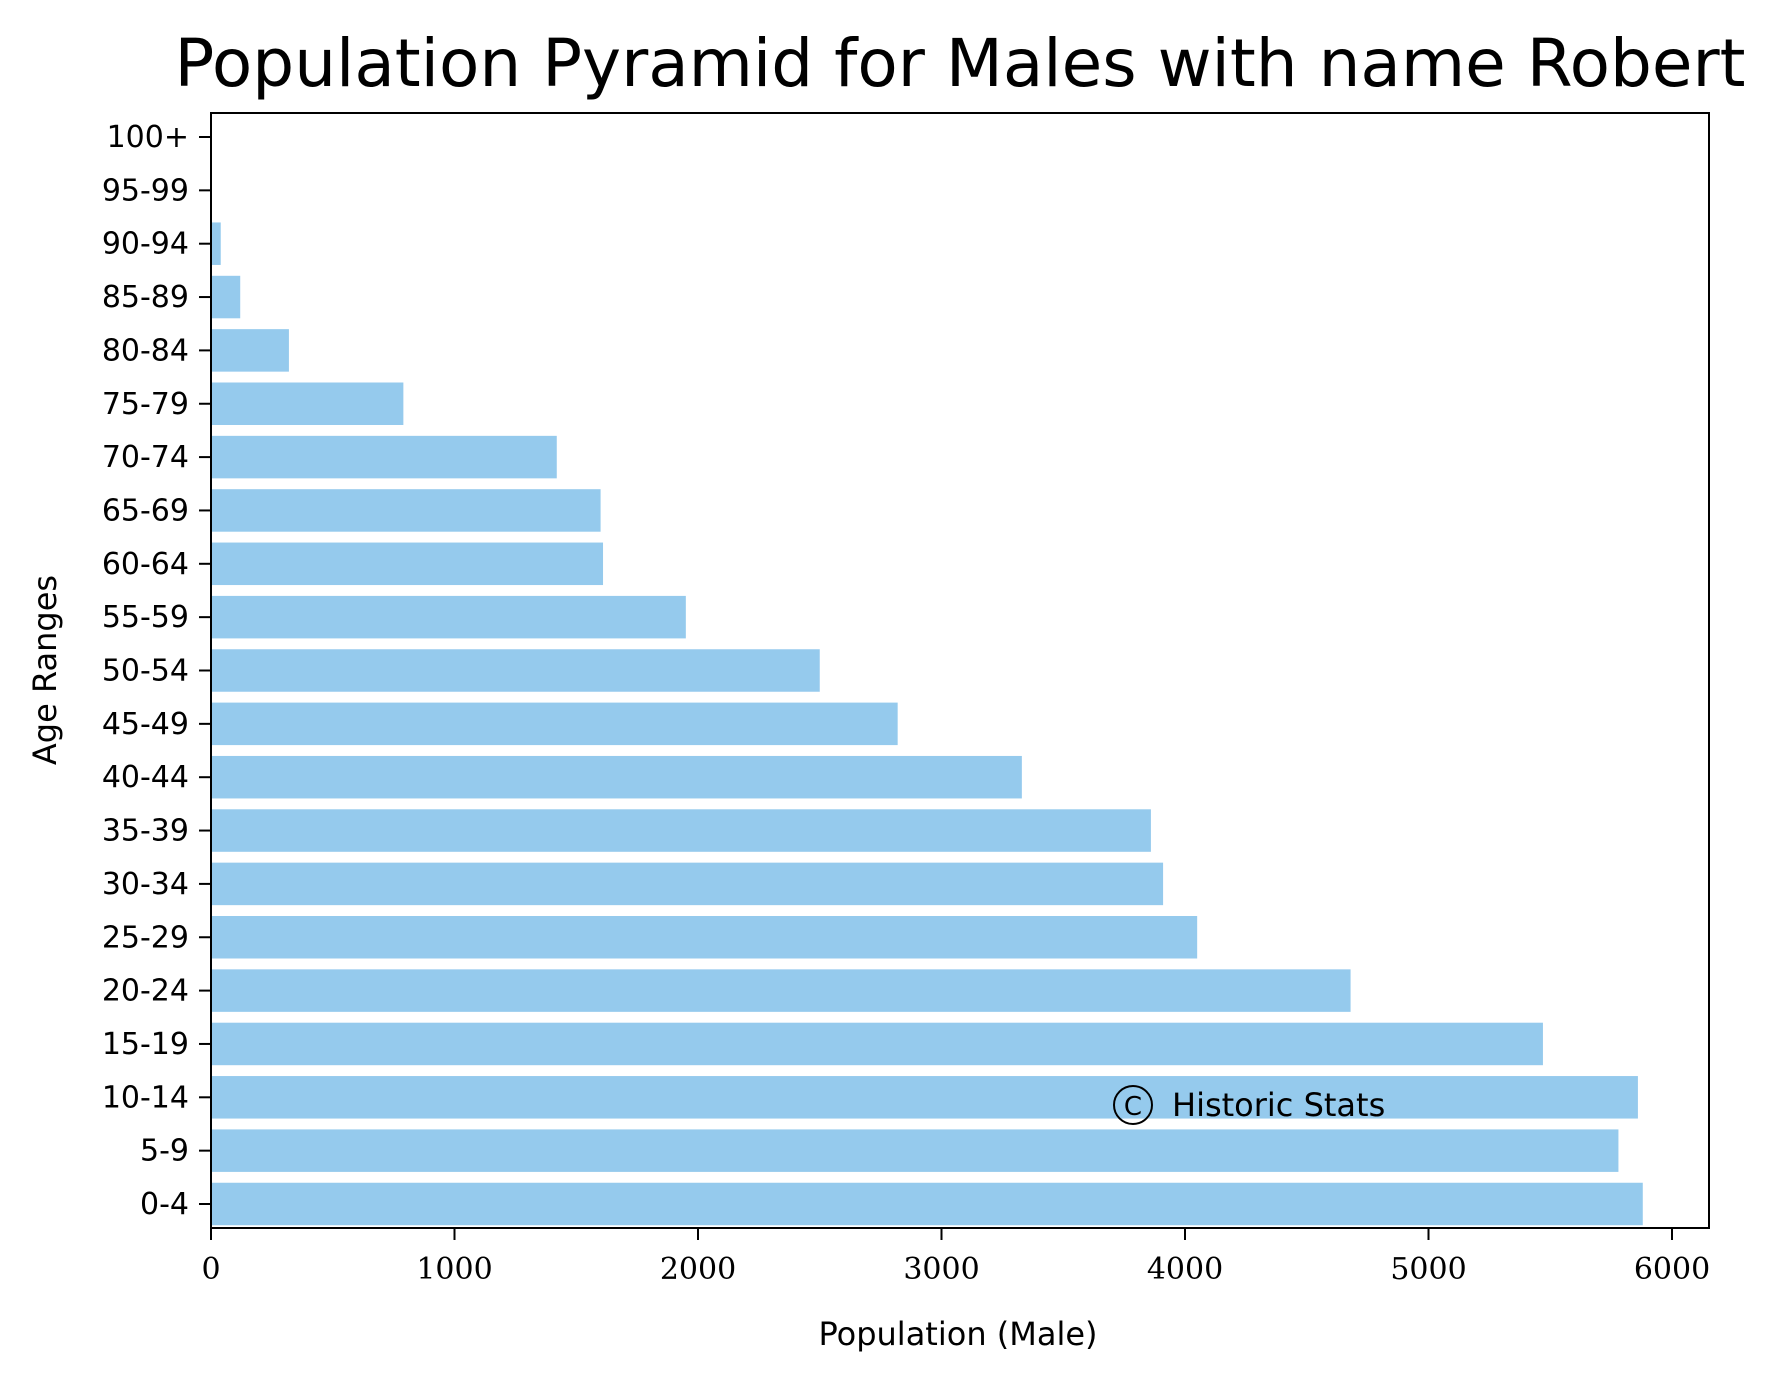 This screenshot has width=1776, height=1375. I want to click on copyright-c-glyph: C, so click(1133, 1107).